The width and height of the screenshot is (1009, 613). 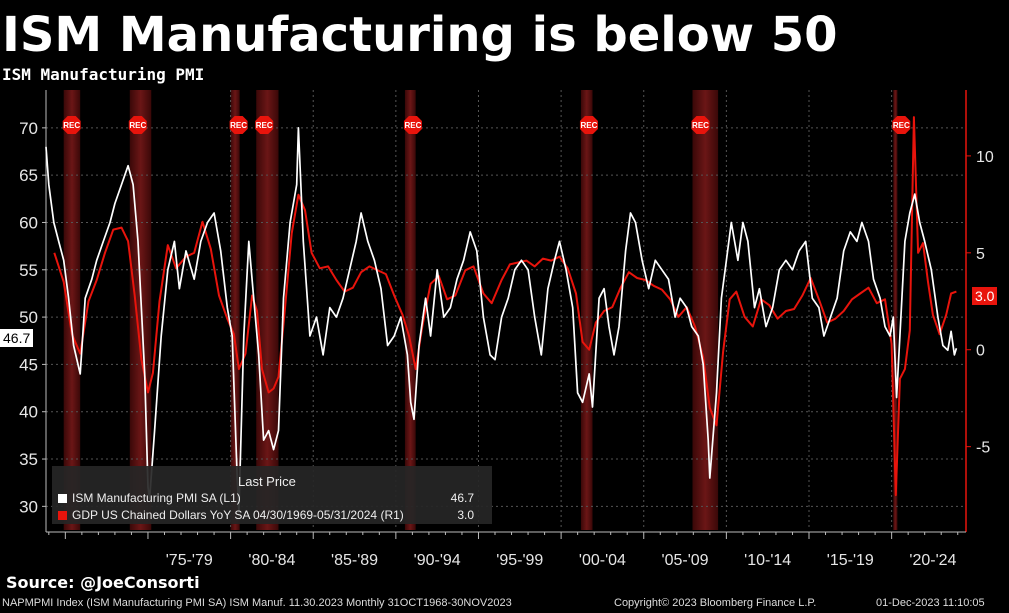 What do you see at coordinates (28, 364) in the screenshot?
I see `left-tick-label: 45` at bounding box center [28, 364].